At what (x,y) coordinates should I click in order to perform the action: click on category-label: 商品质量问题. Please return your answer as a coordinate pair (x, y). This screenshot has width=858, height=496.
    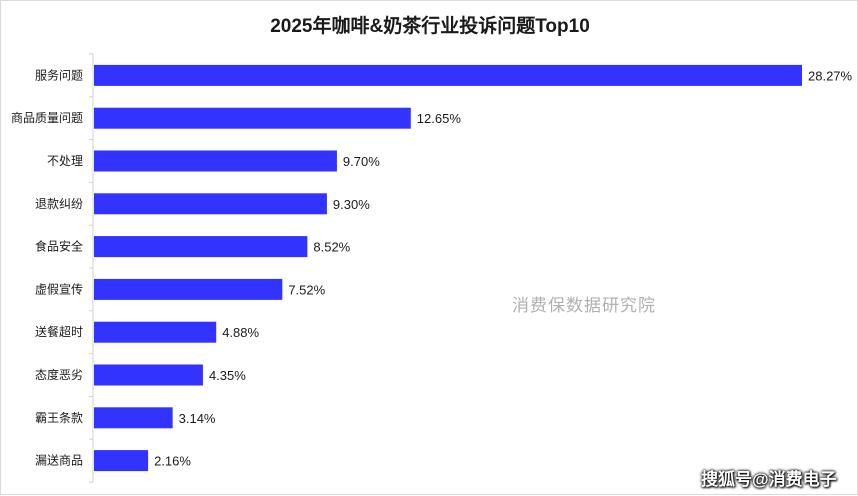
    Looking at the image, I should click on (47, 117).